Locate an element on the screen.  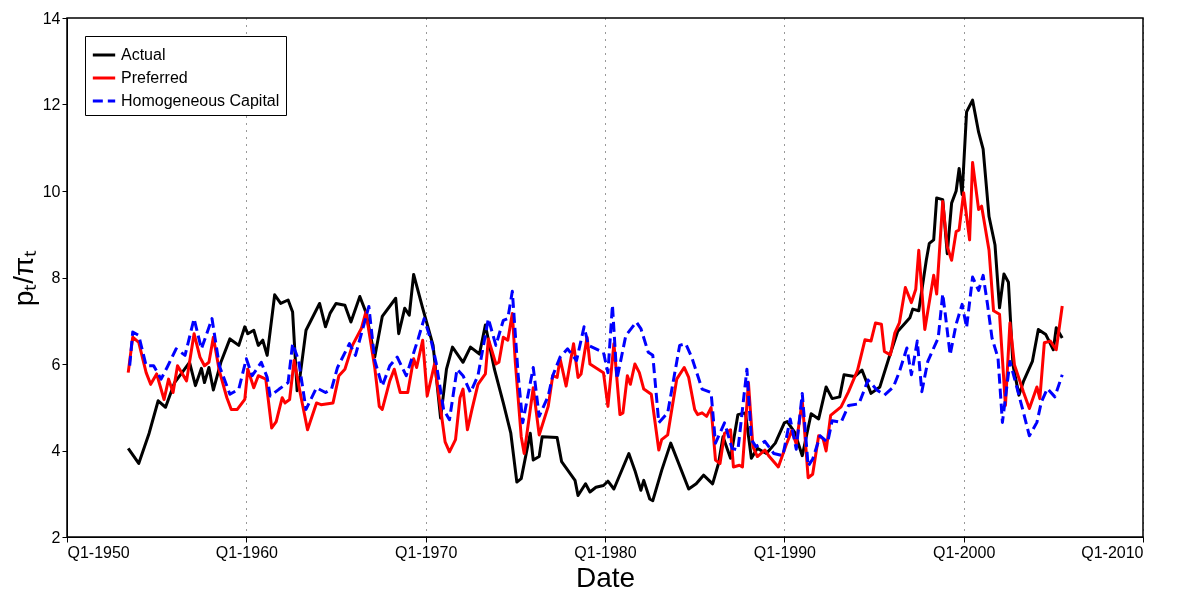
y-tick-label: 2 is located at coordinates (56, 537).